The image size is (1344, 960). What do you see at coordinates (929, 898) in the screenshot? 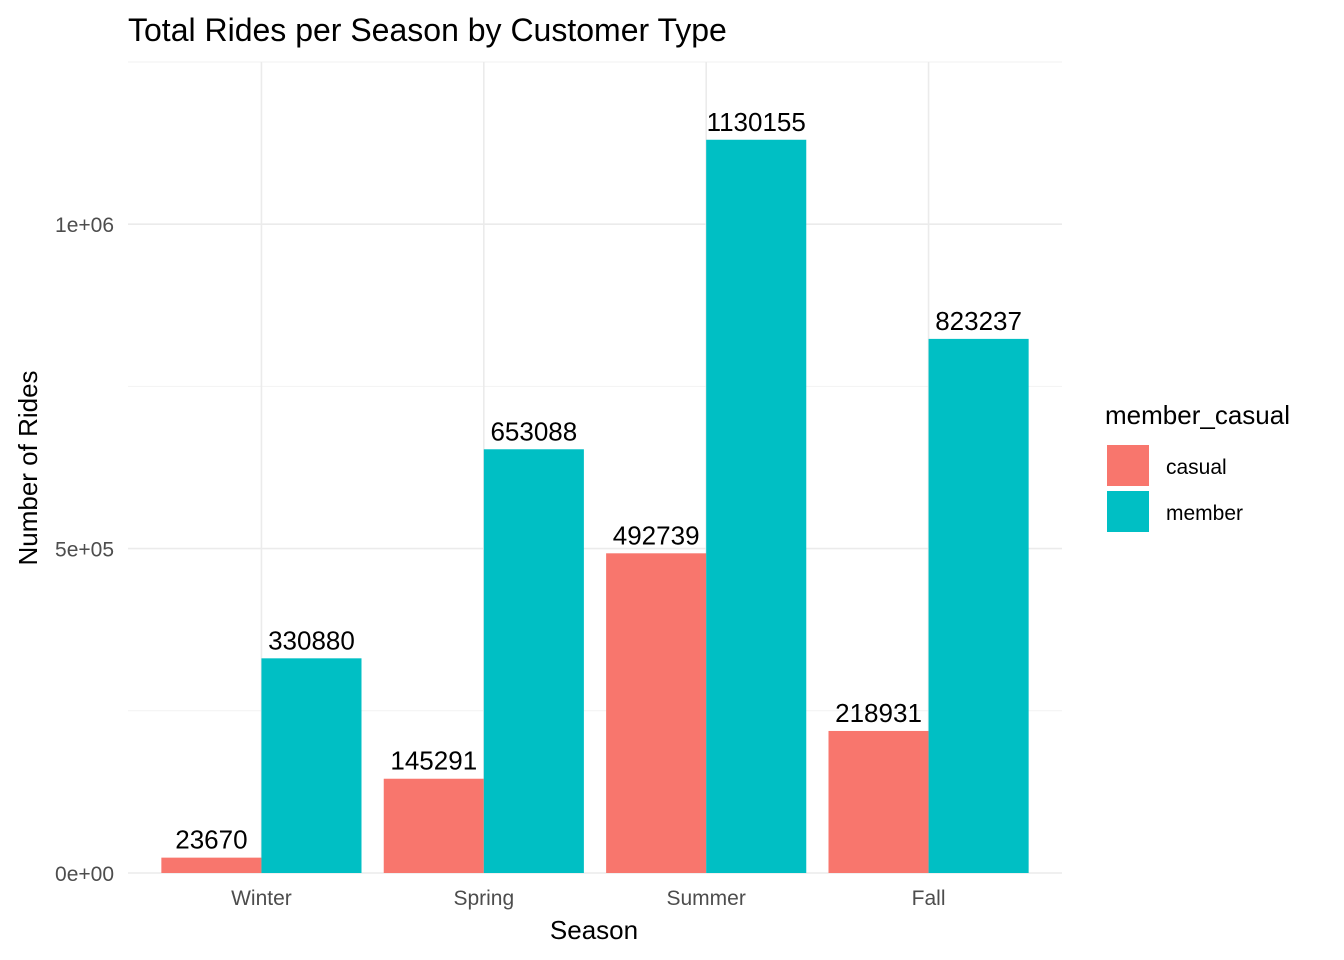
I see `x-tick-label-fall: Fall` at bounding box center [929, 898].